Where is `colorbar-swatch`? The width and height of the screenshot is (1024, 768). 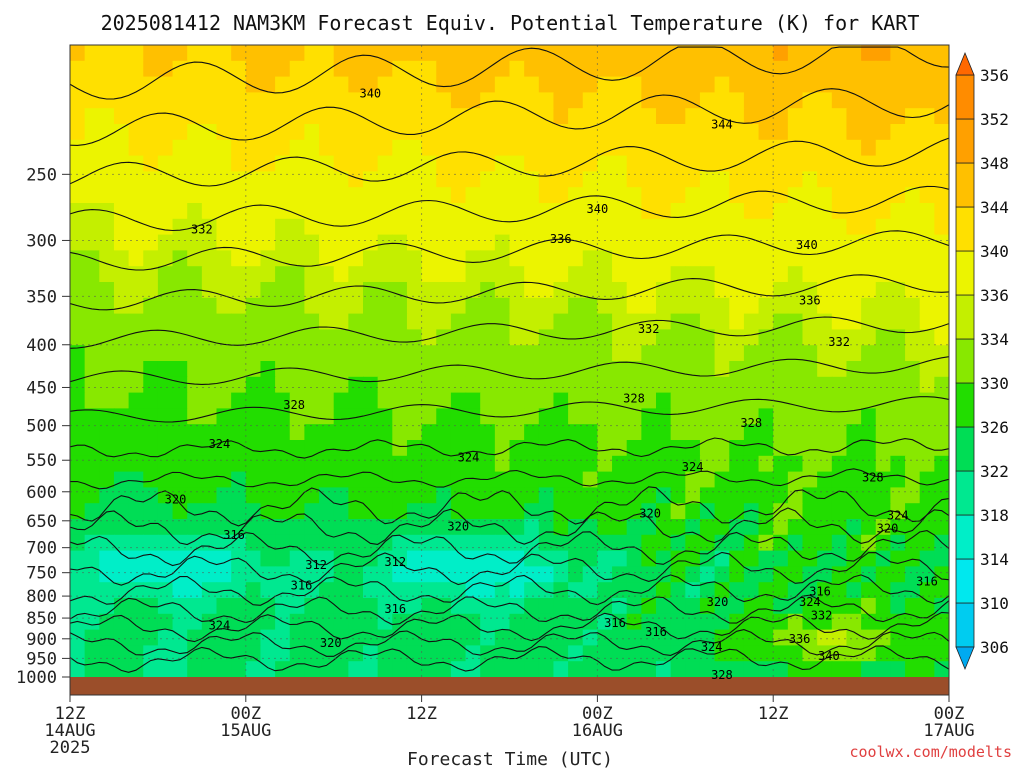 colorbar-swatch is located at coordinates (965, 405).